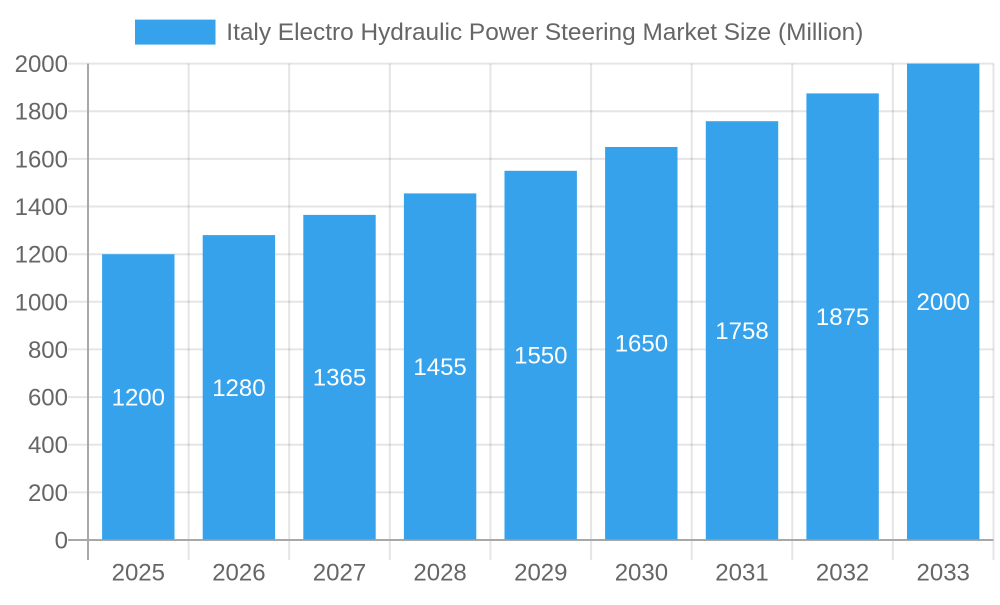  I want to click on svg-text: 2025, so click(138, 572).